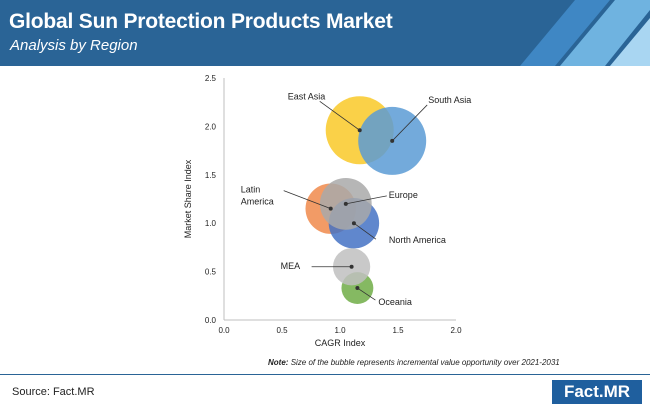 The width and height of the screenshot is (650, 408). Describe the element at coordinates (366, 294) in the screenshot. I see `leader-line-oceania` at that location.